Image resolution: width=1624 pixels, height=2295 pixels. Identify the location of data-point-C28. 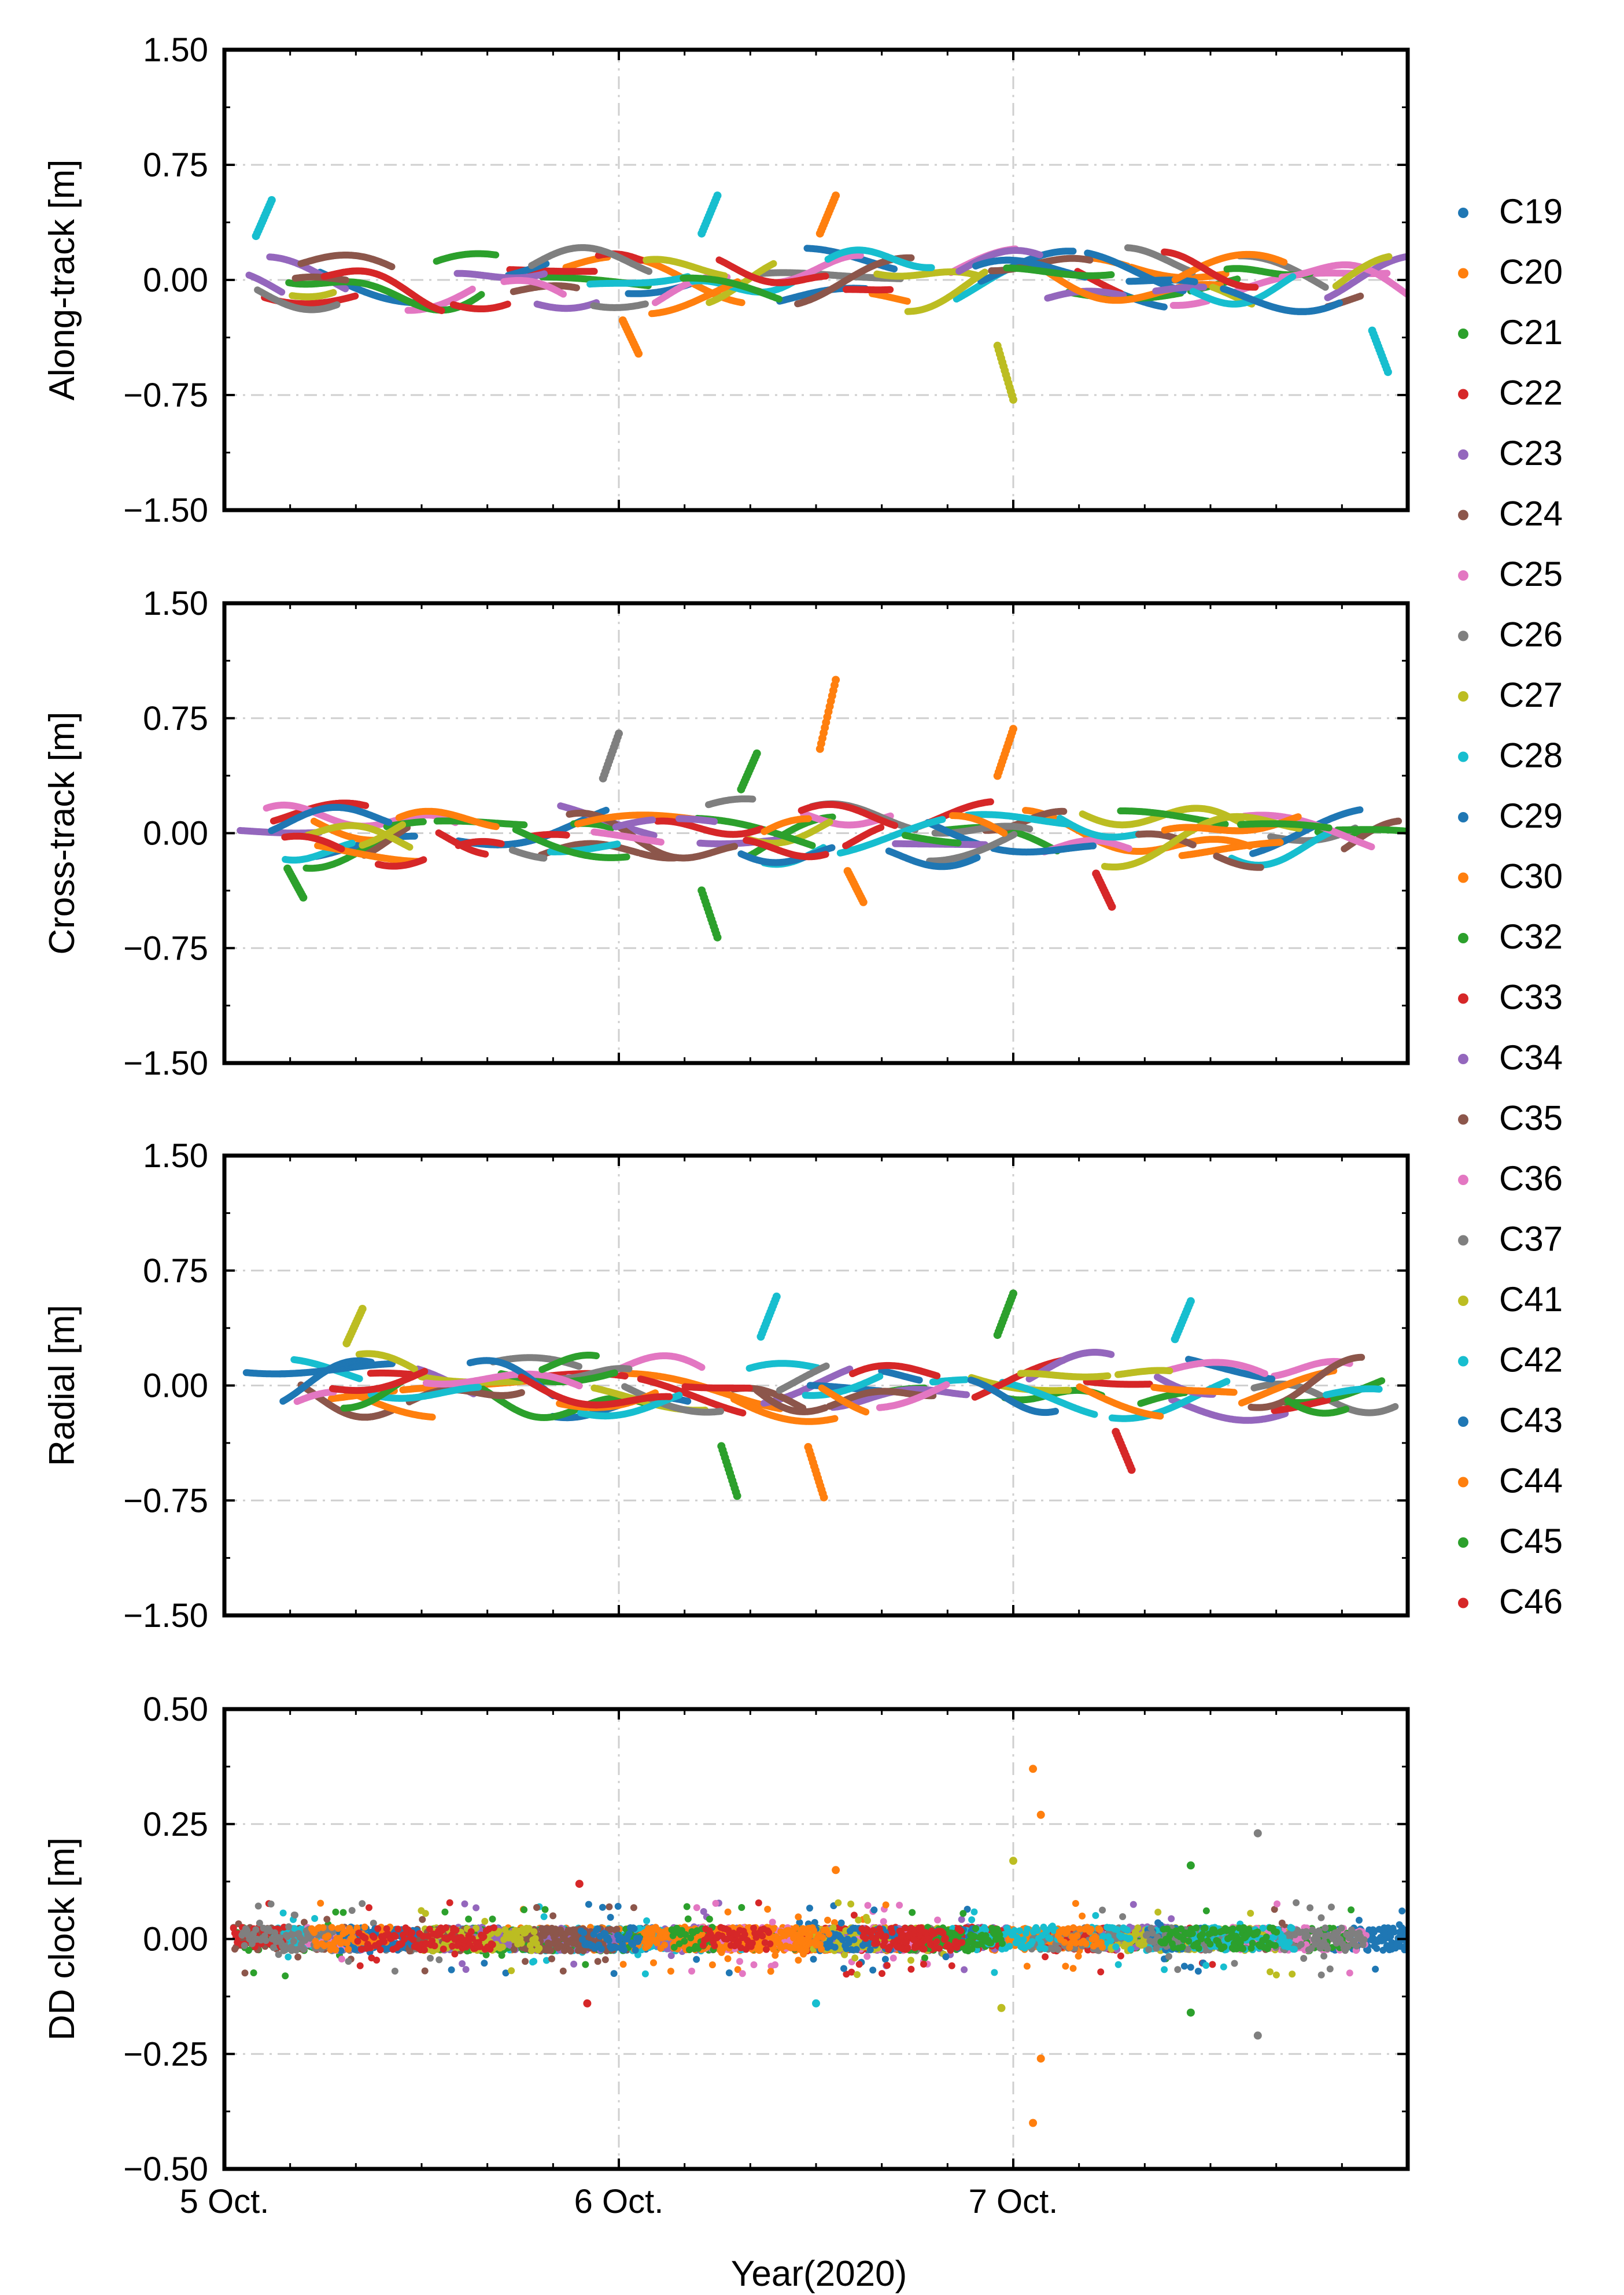
(666, 281).